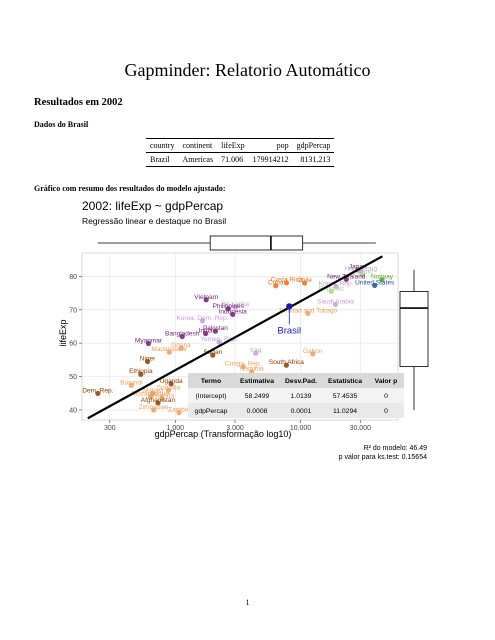 This screenshot has width=495, height=640. Describe the element at coordinates (358, 267) in the screenshot. I see `point-label: Japan` at that location.